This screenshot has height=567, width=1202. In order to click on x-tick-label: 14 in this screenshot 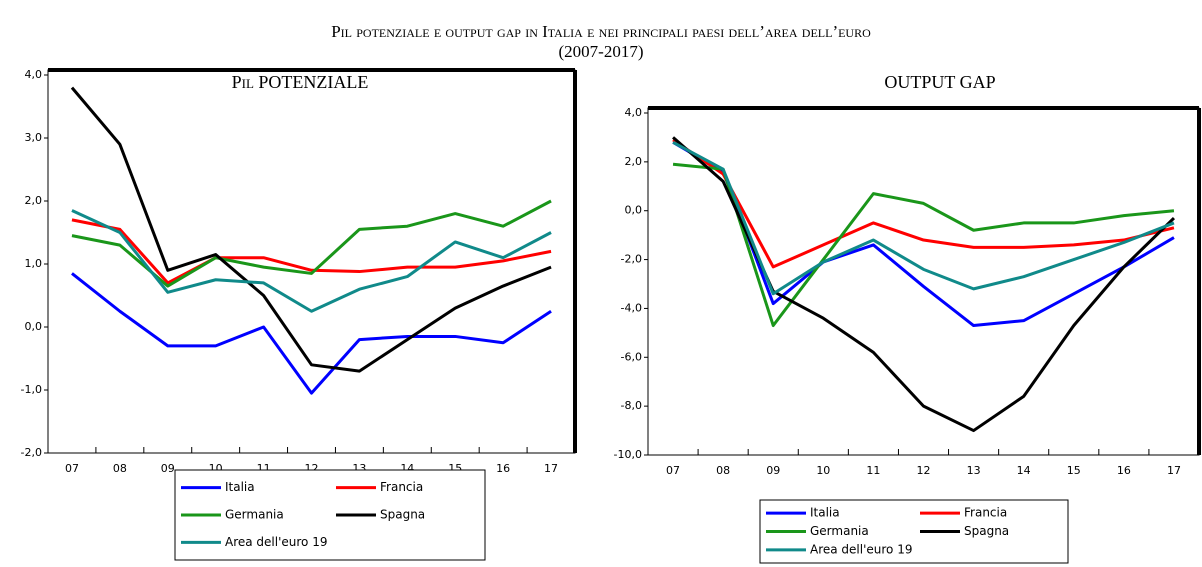, I will do `click(1024, 470)`.